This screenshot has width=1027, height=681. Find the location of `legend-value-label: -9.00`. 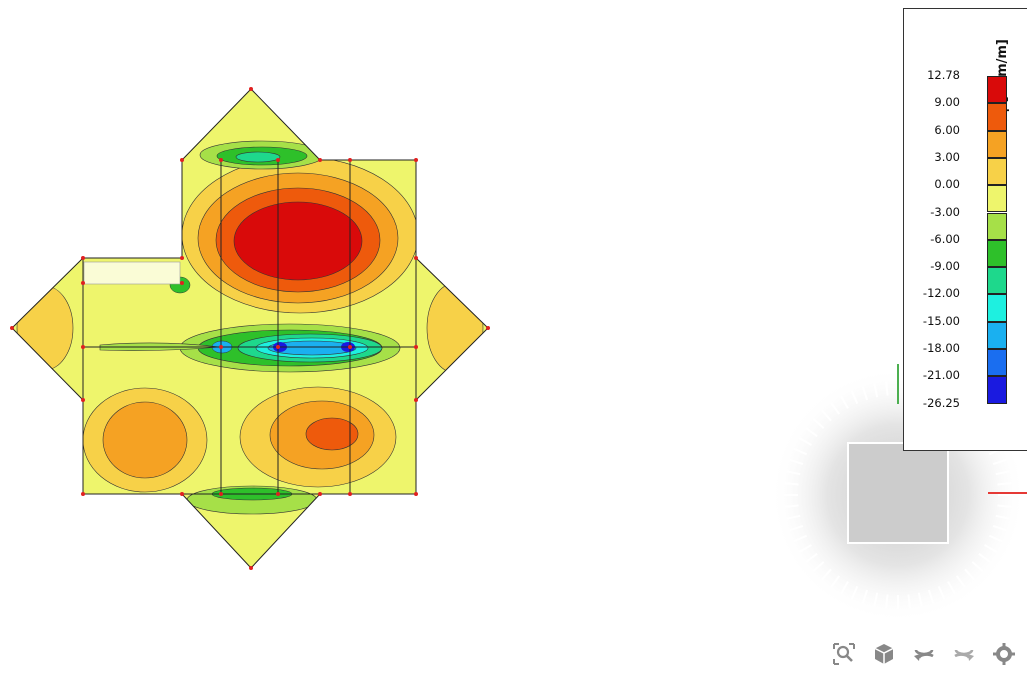

legend-value-label: -9.00 is located at coordinates (945, 266).